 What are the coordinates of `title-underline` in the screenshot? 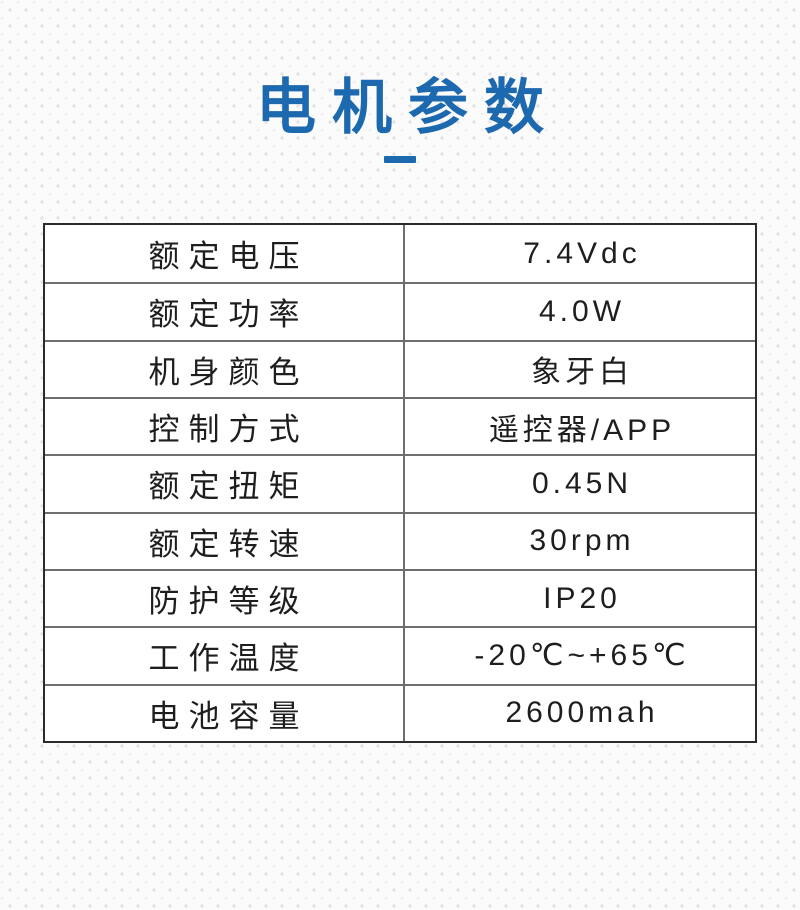 It's located at (400, 159).